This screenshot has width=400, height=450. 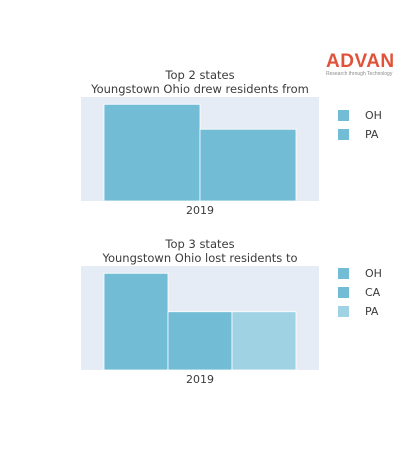 I want to click on chart-2-plot-area, so click(x=200, y=318).